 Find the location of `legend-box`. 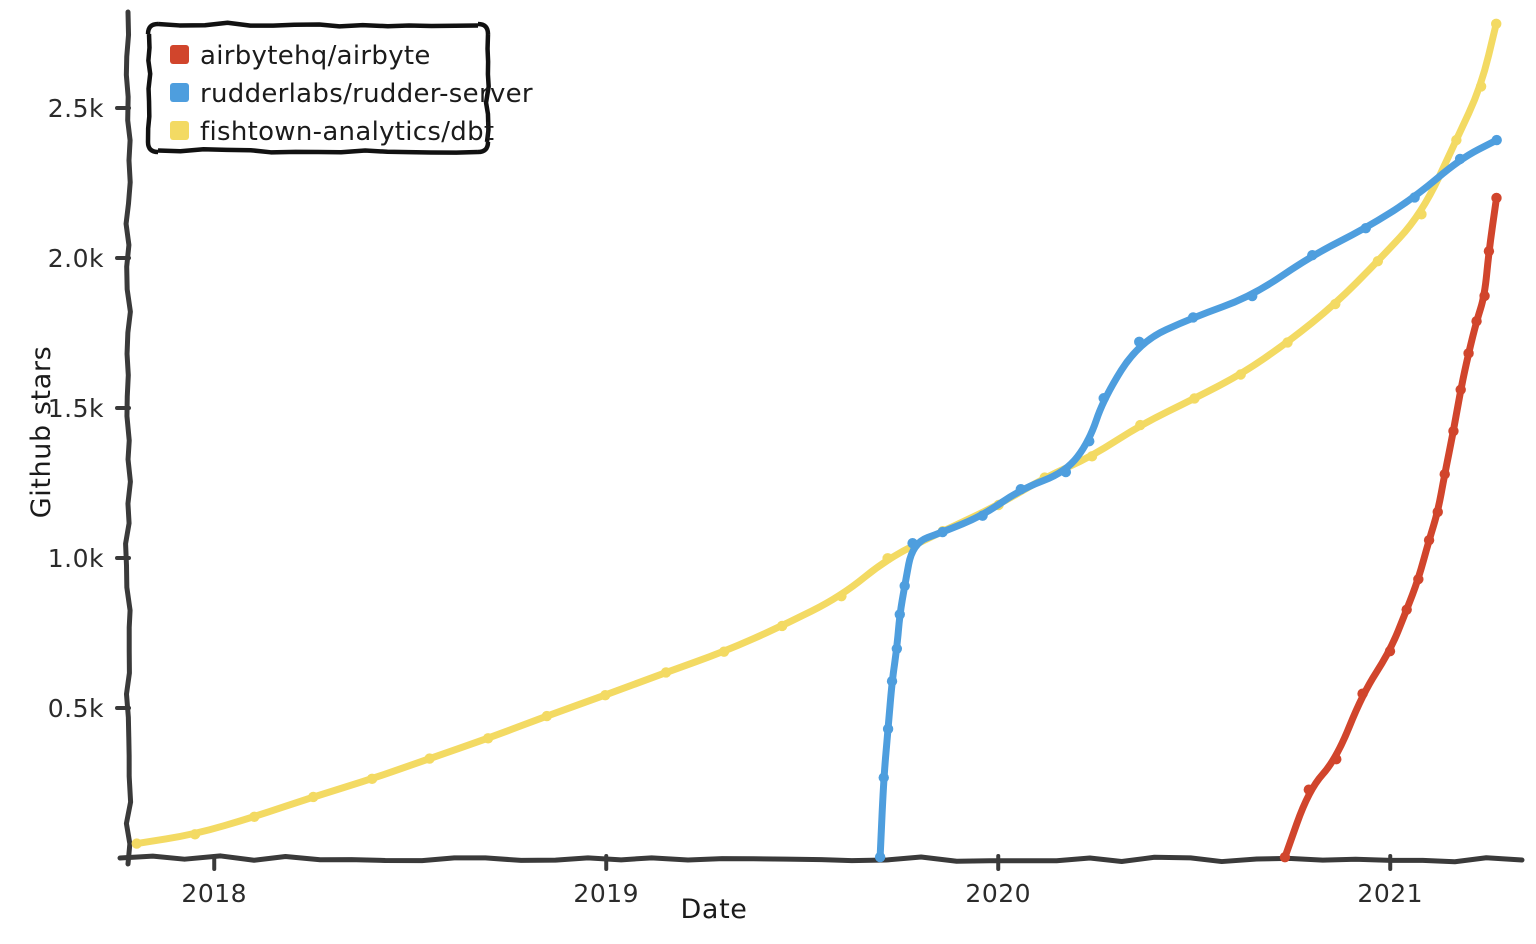

legend-box is located at coordinates (318, 87).